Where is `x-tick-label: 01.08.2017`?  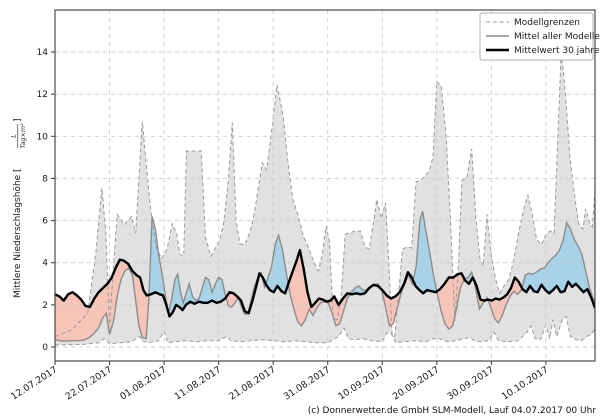 x-tick-label: 01.08.2017 is located at coordinates (143, 383).